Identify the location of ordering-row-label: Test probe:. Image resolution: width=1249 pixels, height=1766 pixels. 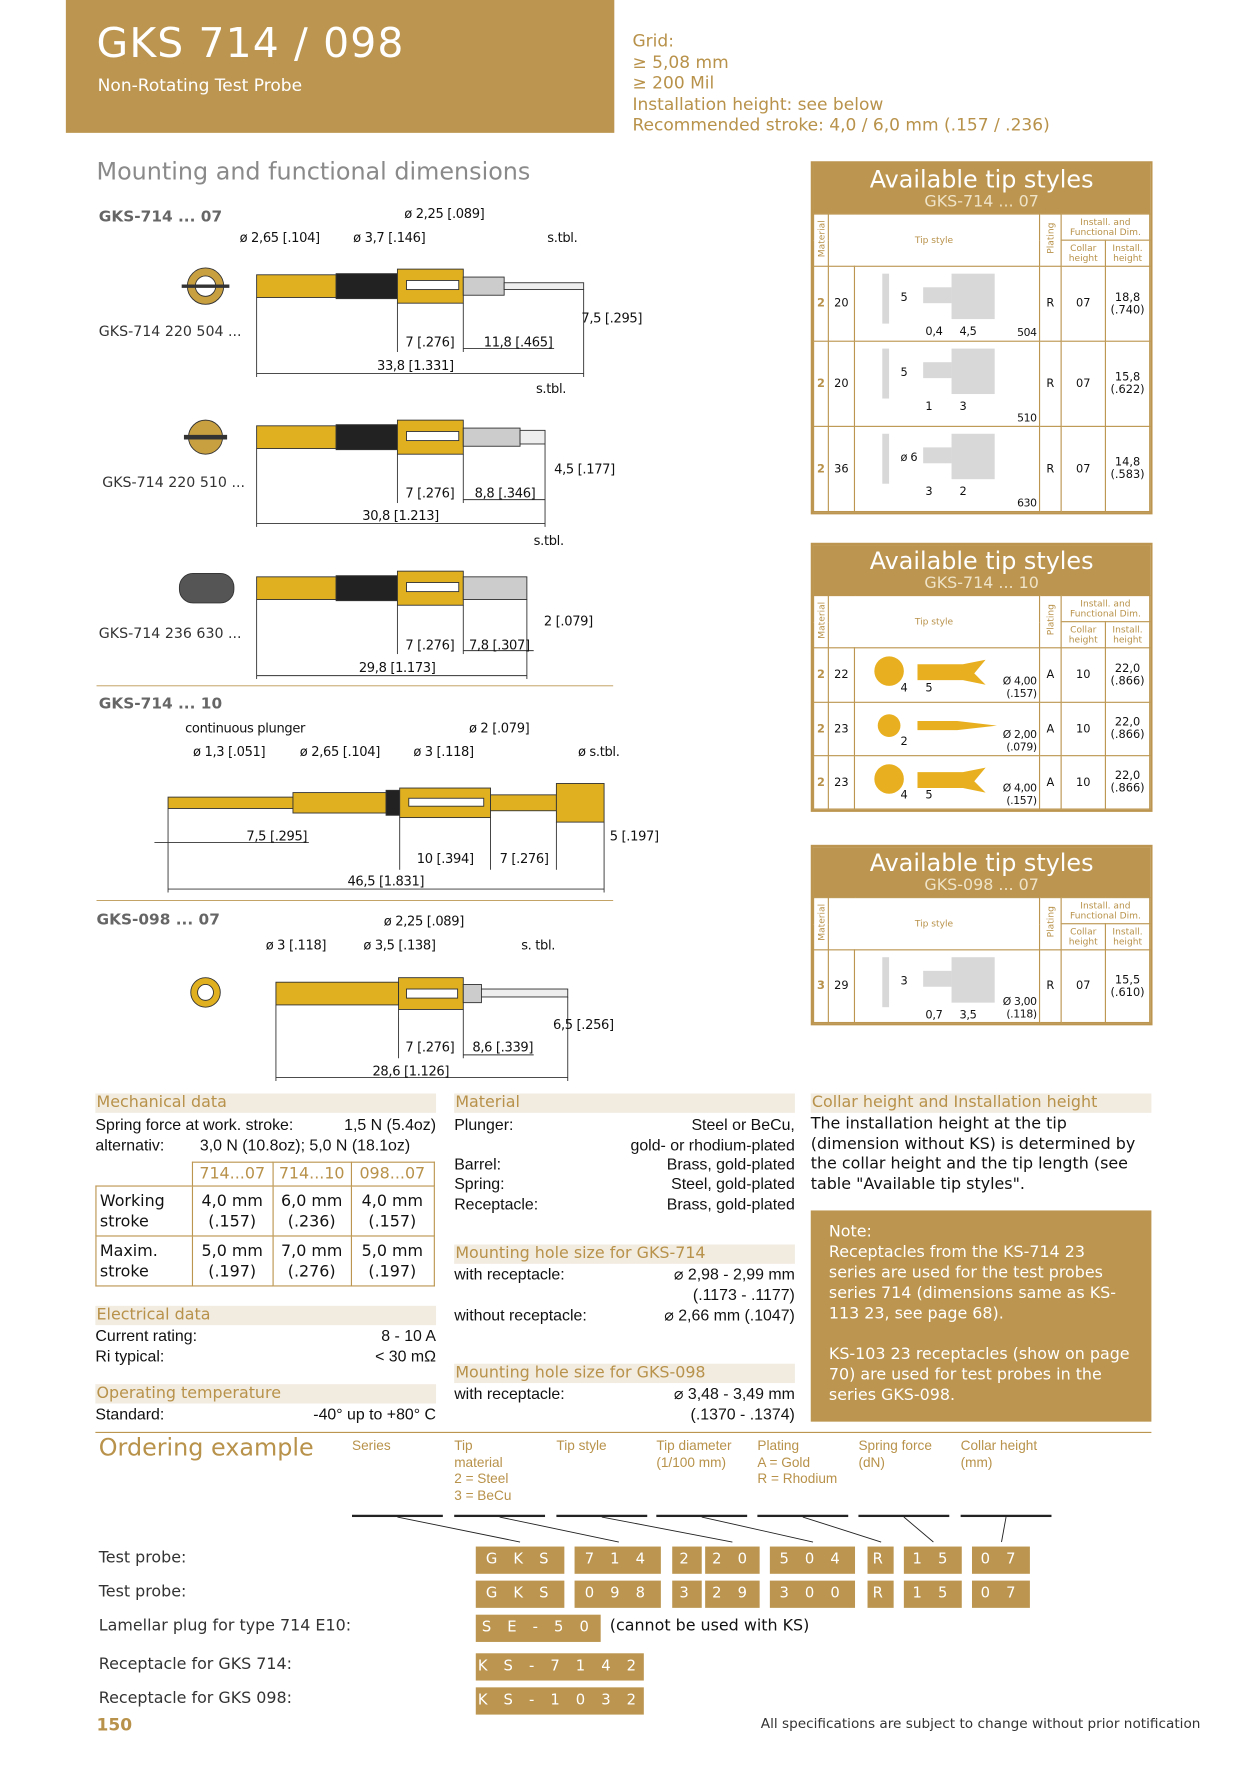
(142, 1557).